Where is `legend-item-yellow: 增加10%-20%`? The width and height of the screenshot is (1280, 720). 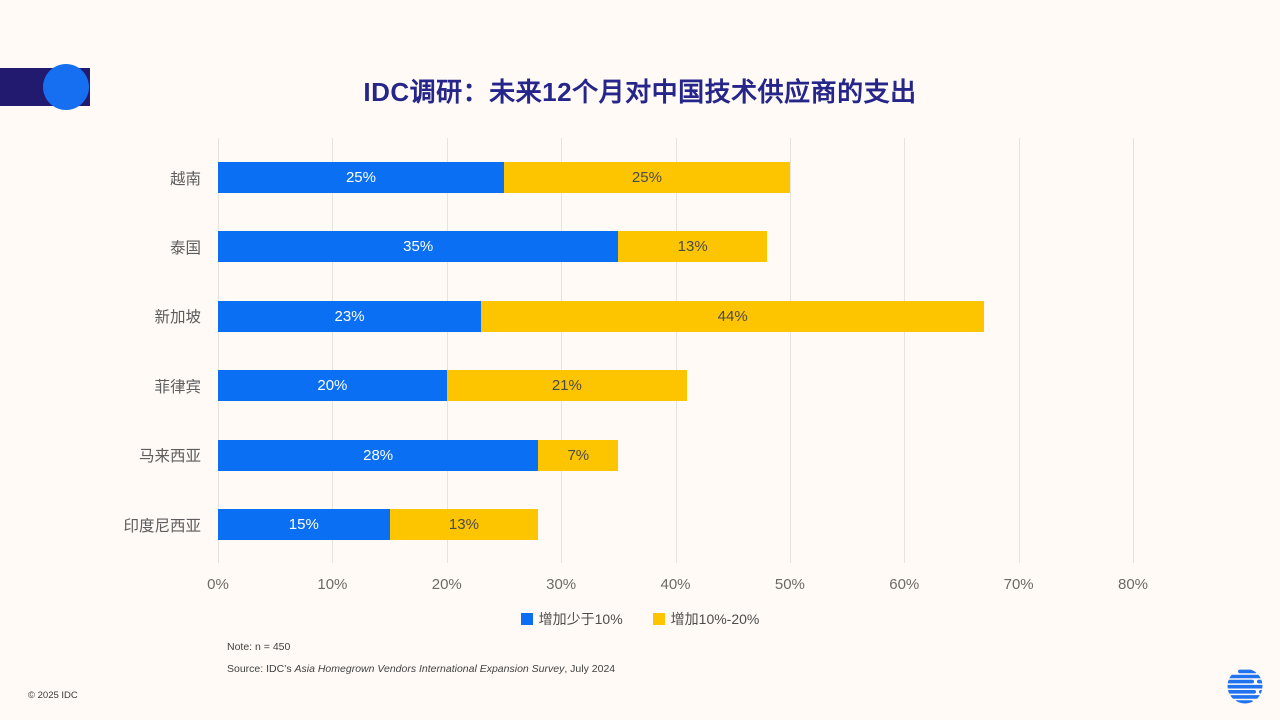
legend-item-yellow: 增加10%-20% is located at coordinates (706, 619).